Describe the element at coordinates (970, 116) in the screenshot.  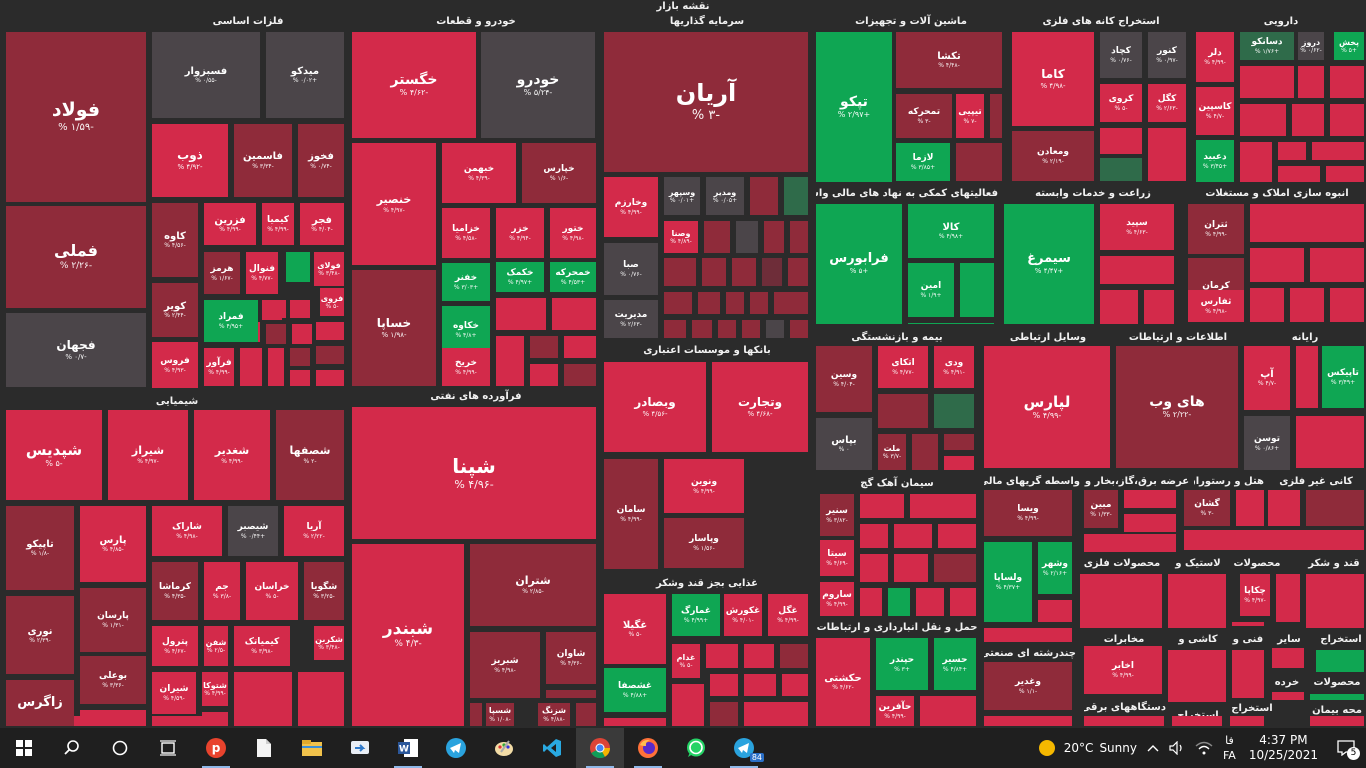
I see `stock-tile: تیپیی -۷ %` at that location.